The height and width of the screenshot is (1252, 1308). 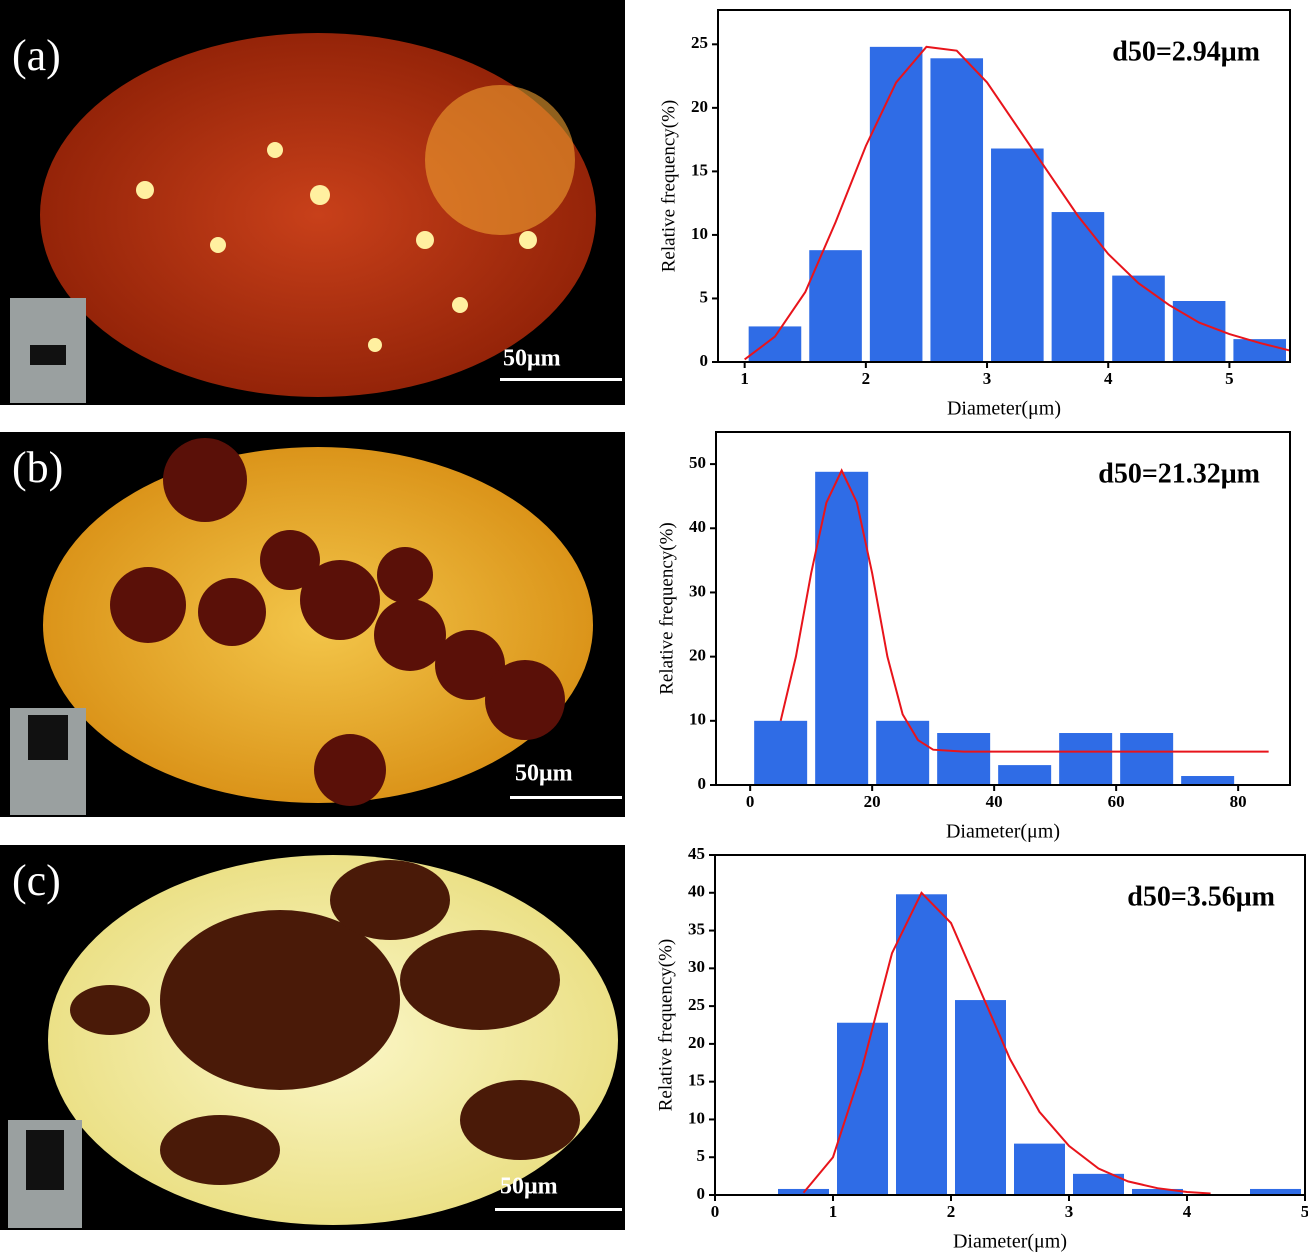 What do you see at coordinates (1186, 51) in the screenshot?
I see `annotation: d50=2.94μm` at bounding box center [1186, 51].